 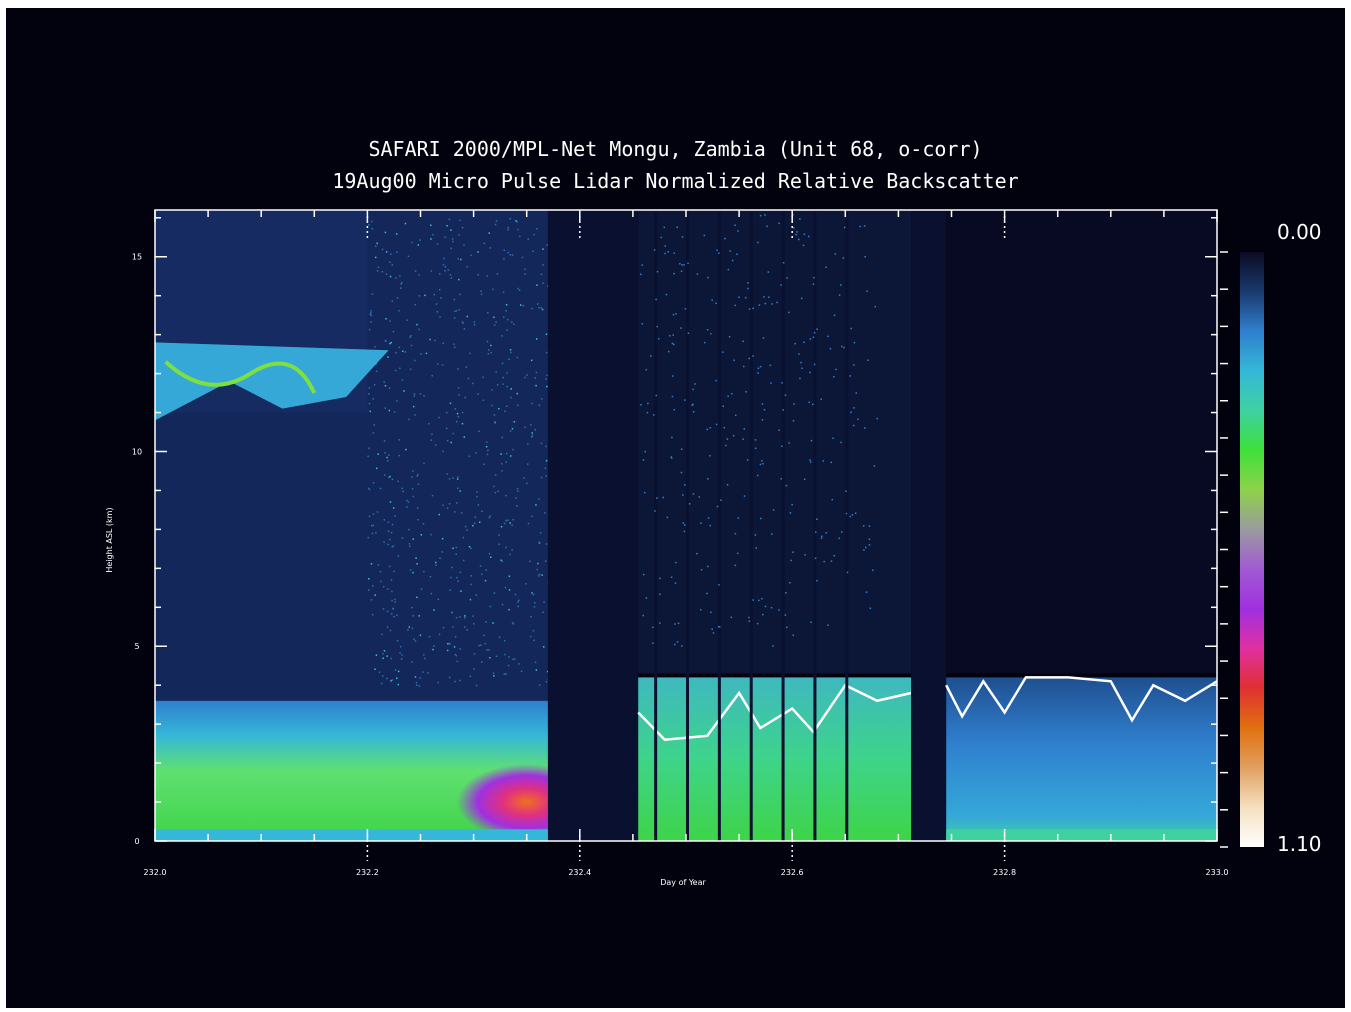 What do you see at coordinates (136, 841) in the screenshot?
I see `y-tick-label: 0` at bounding box center [136, 841].